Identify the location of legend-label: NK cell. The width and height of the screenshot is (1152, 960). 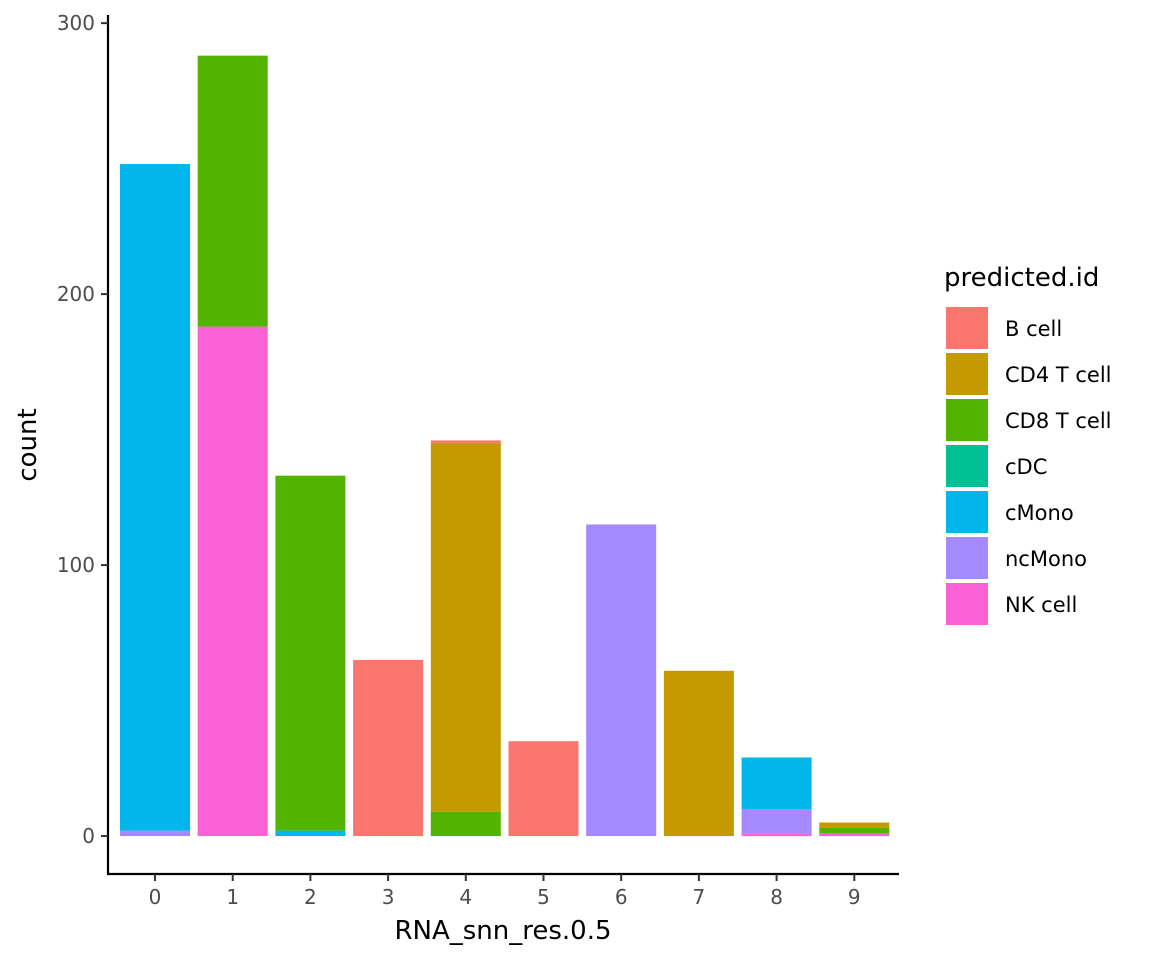
(1041, 605).